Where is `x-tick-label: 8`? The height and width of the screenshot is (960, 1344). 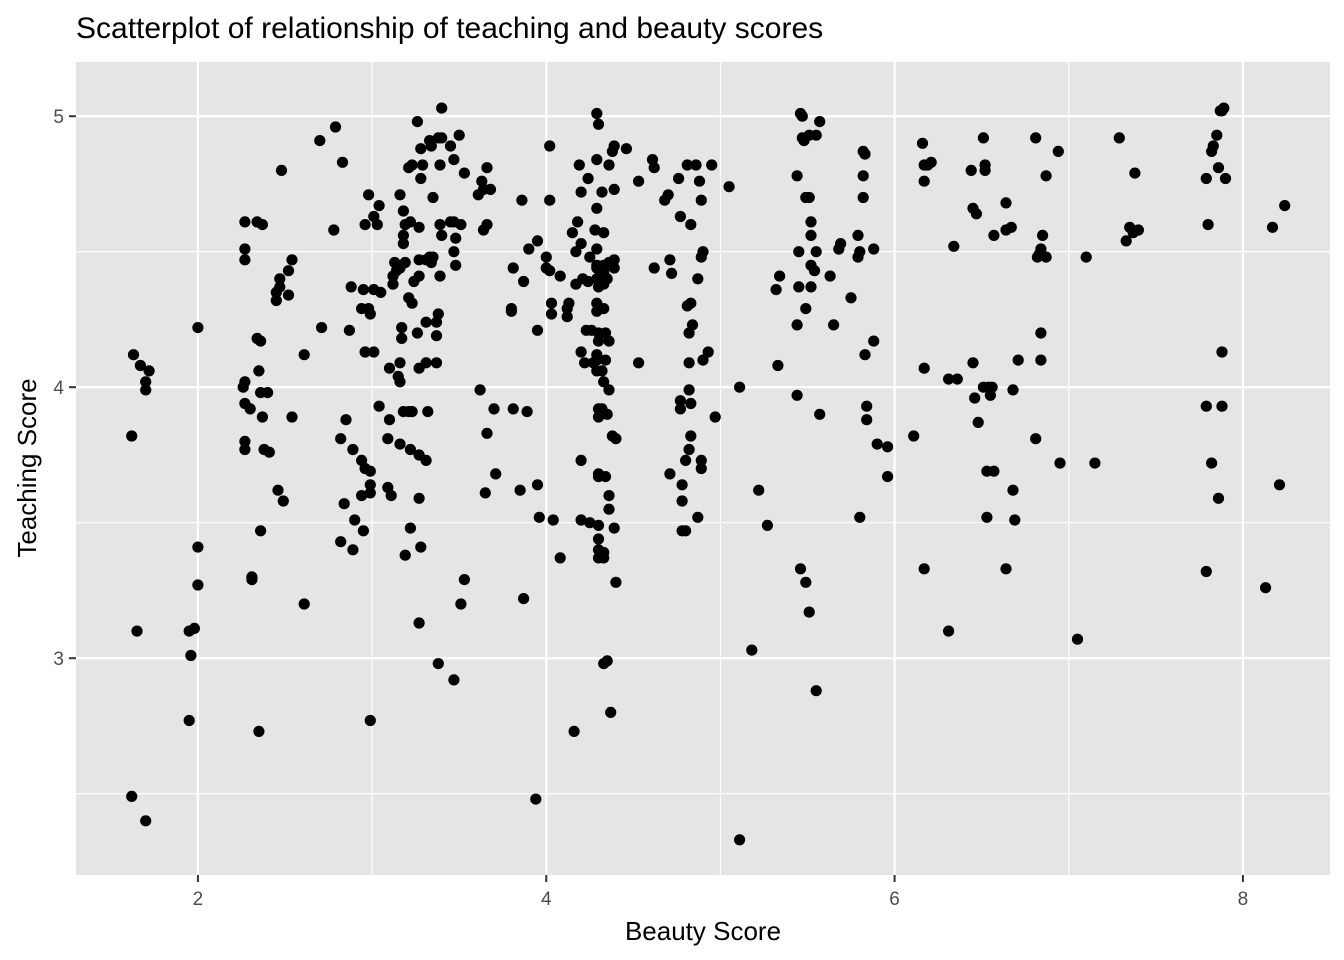
x-tick-label: 8 is located at coordinates (1243, 899).